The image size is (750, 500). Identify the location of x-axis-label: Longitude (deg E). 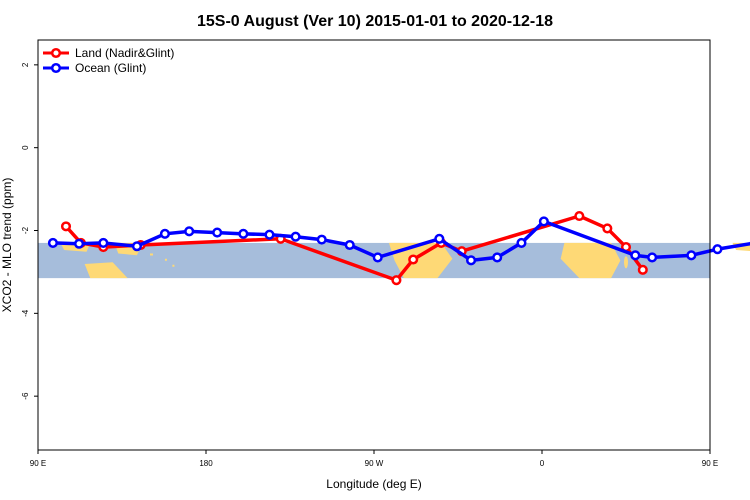
(373, 484).